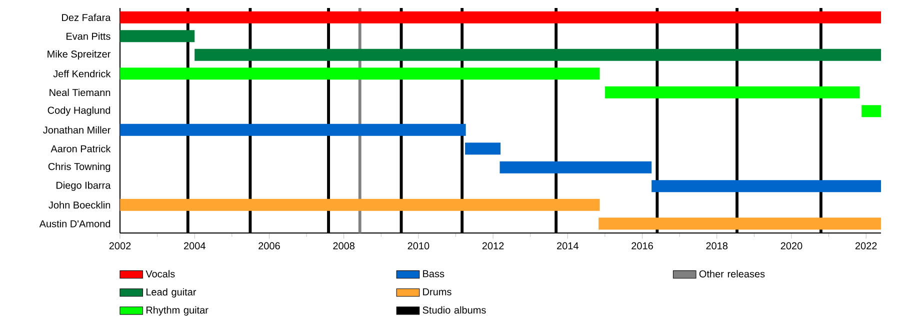 The width and height of the screenshot is (900, 330). What do you see at coordinates (79, 111) in the screenshot?
I see `y-tick-label: Cody Haglund` at bounding box center [79, 111].